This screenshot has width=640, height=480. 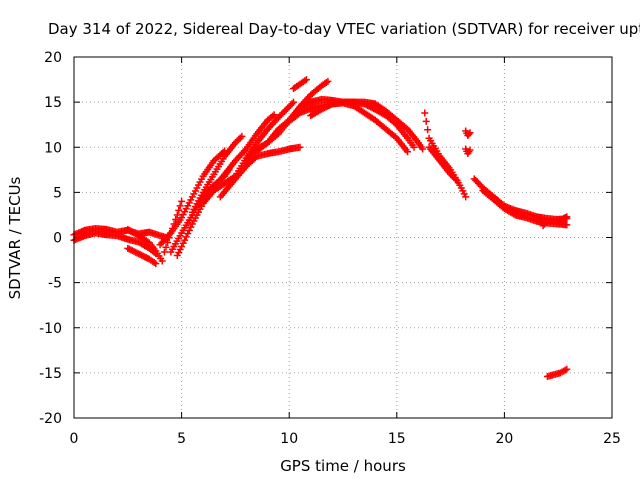 What do you see at coordinates (50, 374) in the screenshot?
I see `y-tick-label: -15` at bounding box center [50, 374].